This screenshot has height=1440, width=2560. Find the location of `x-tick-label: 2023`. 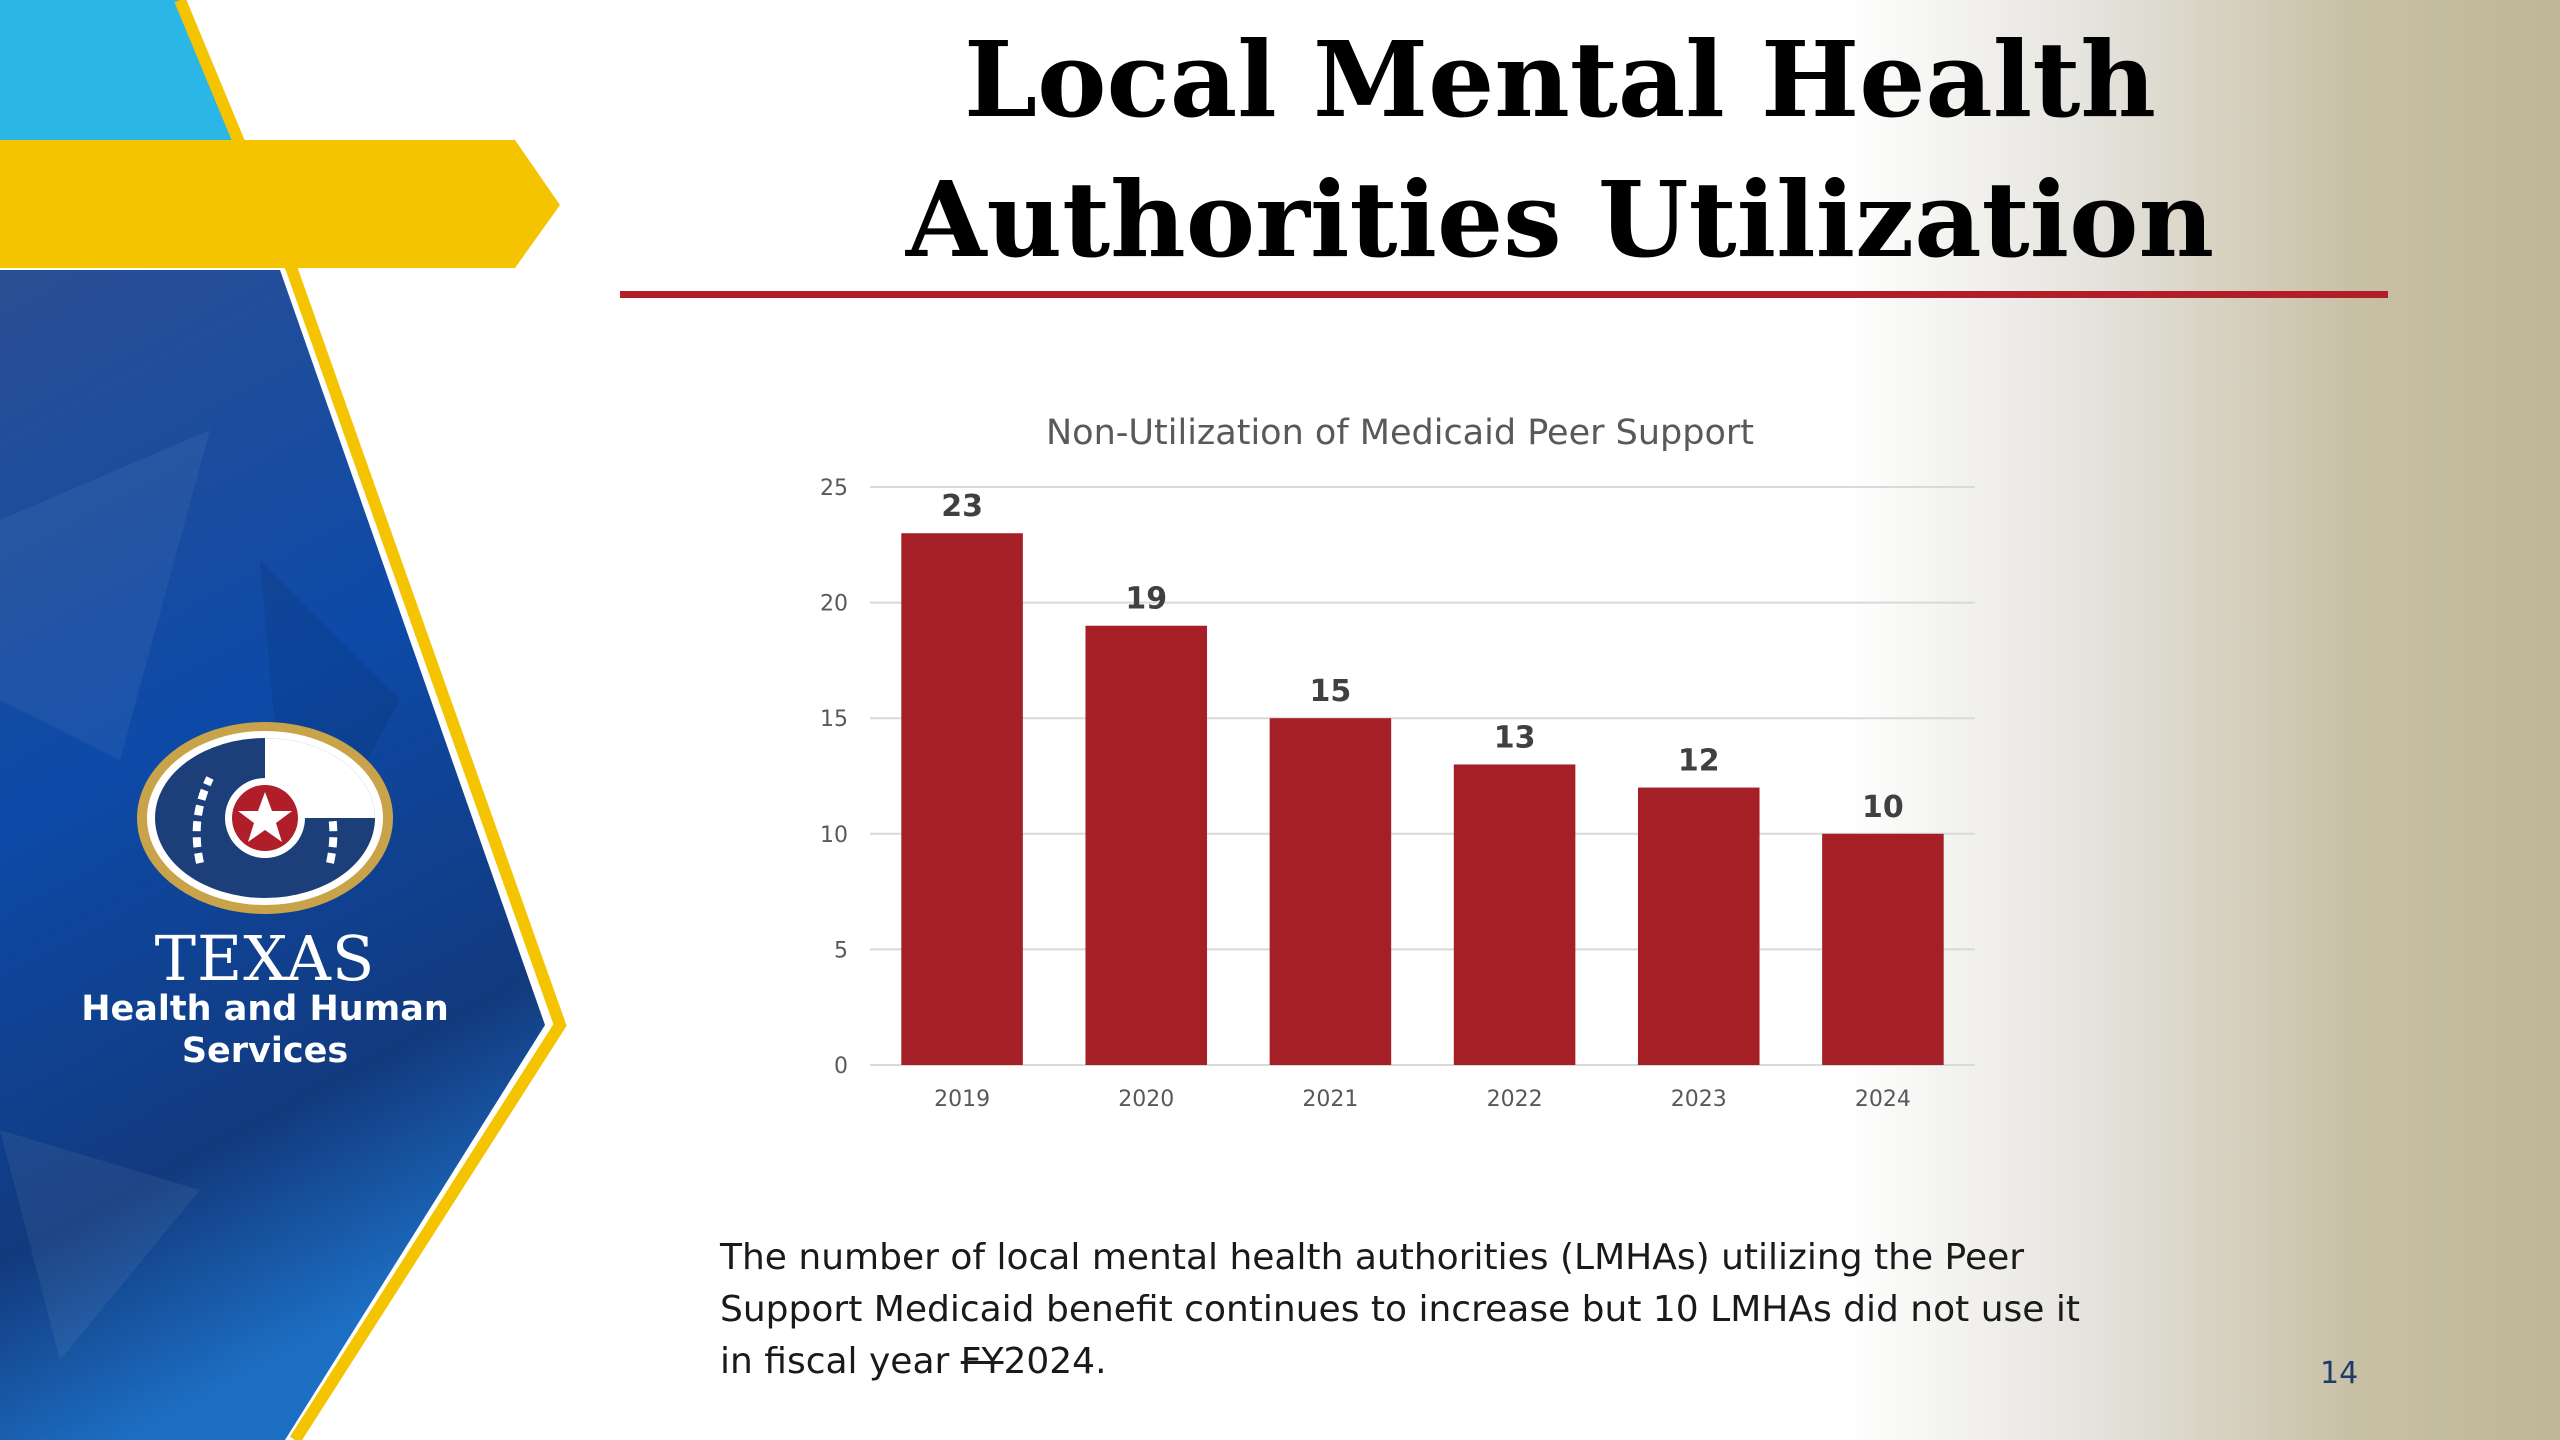

x-tick-label: 2023 is located at coordinates (1699, 1099).